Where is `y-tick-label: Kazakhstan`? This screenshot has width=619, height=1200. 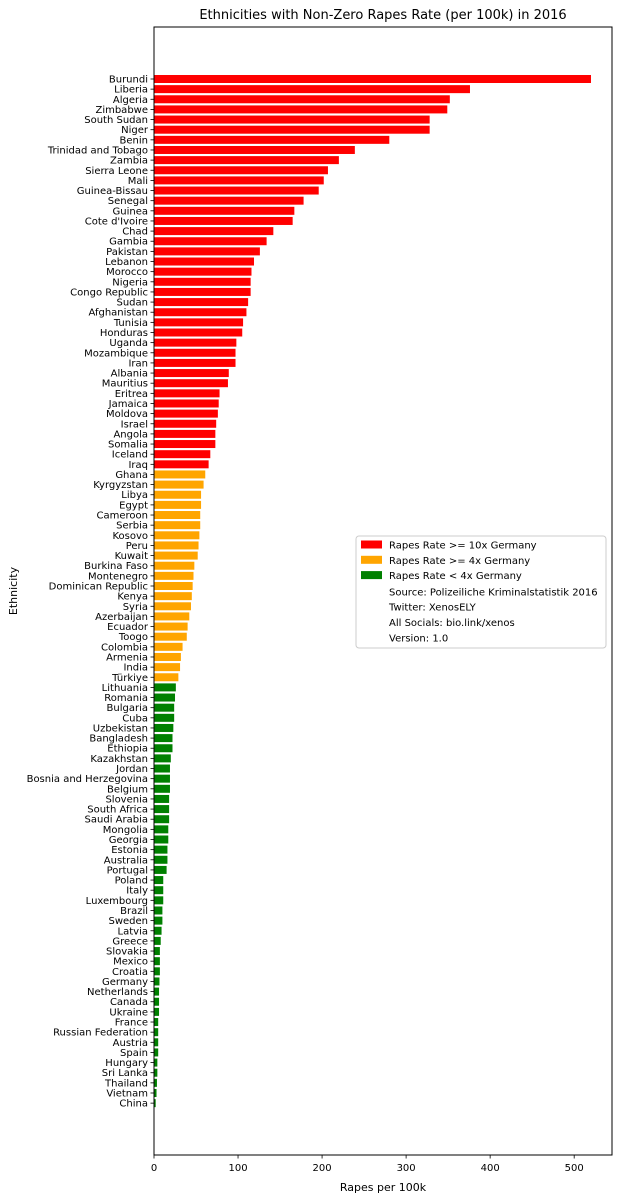
y-tick-label: Kazakhstan is located at coordinates (119, 759).